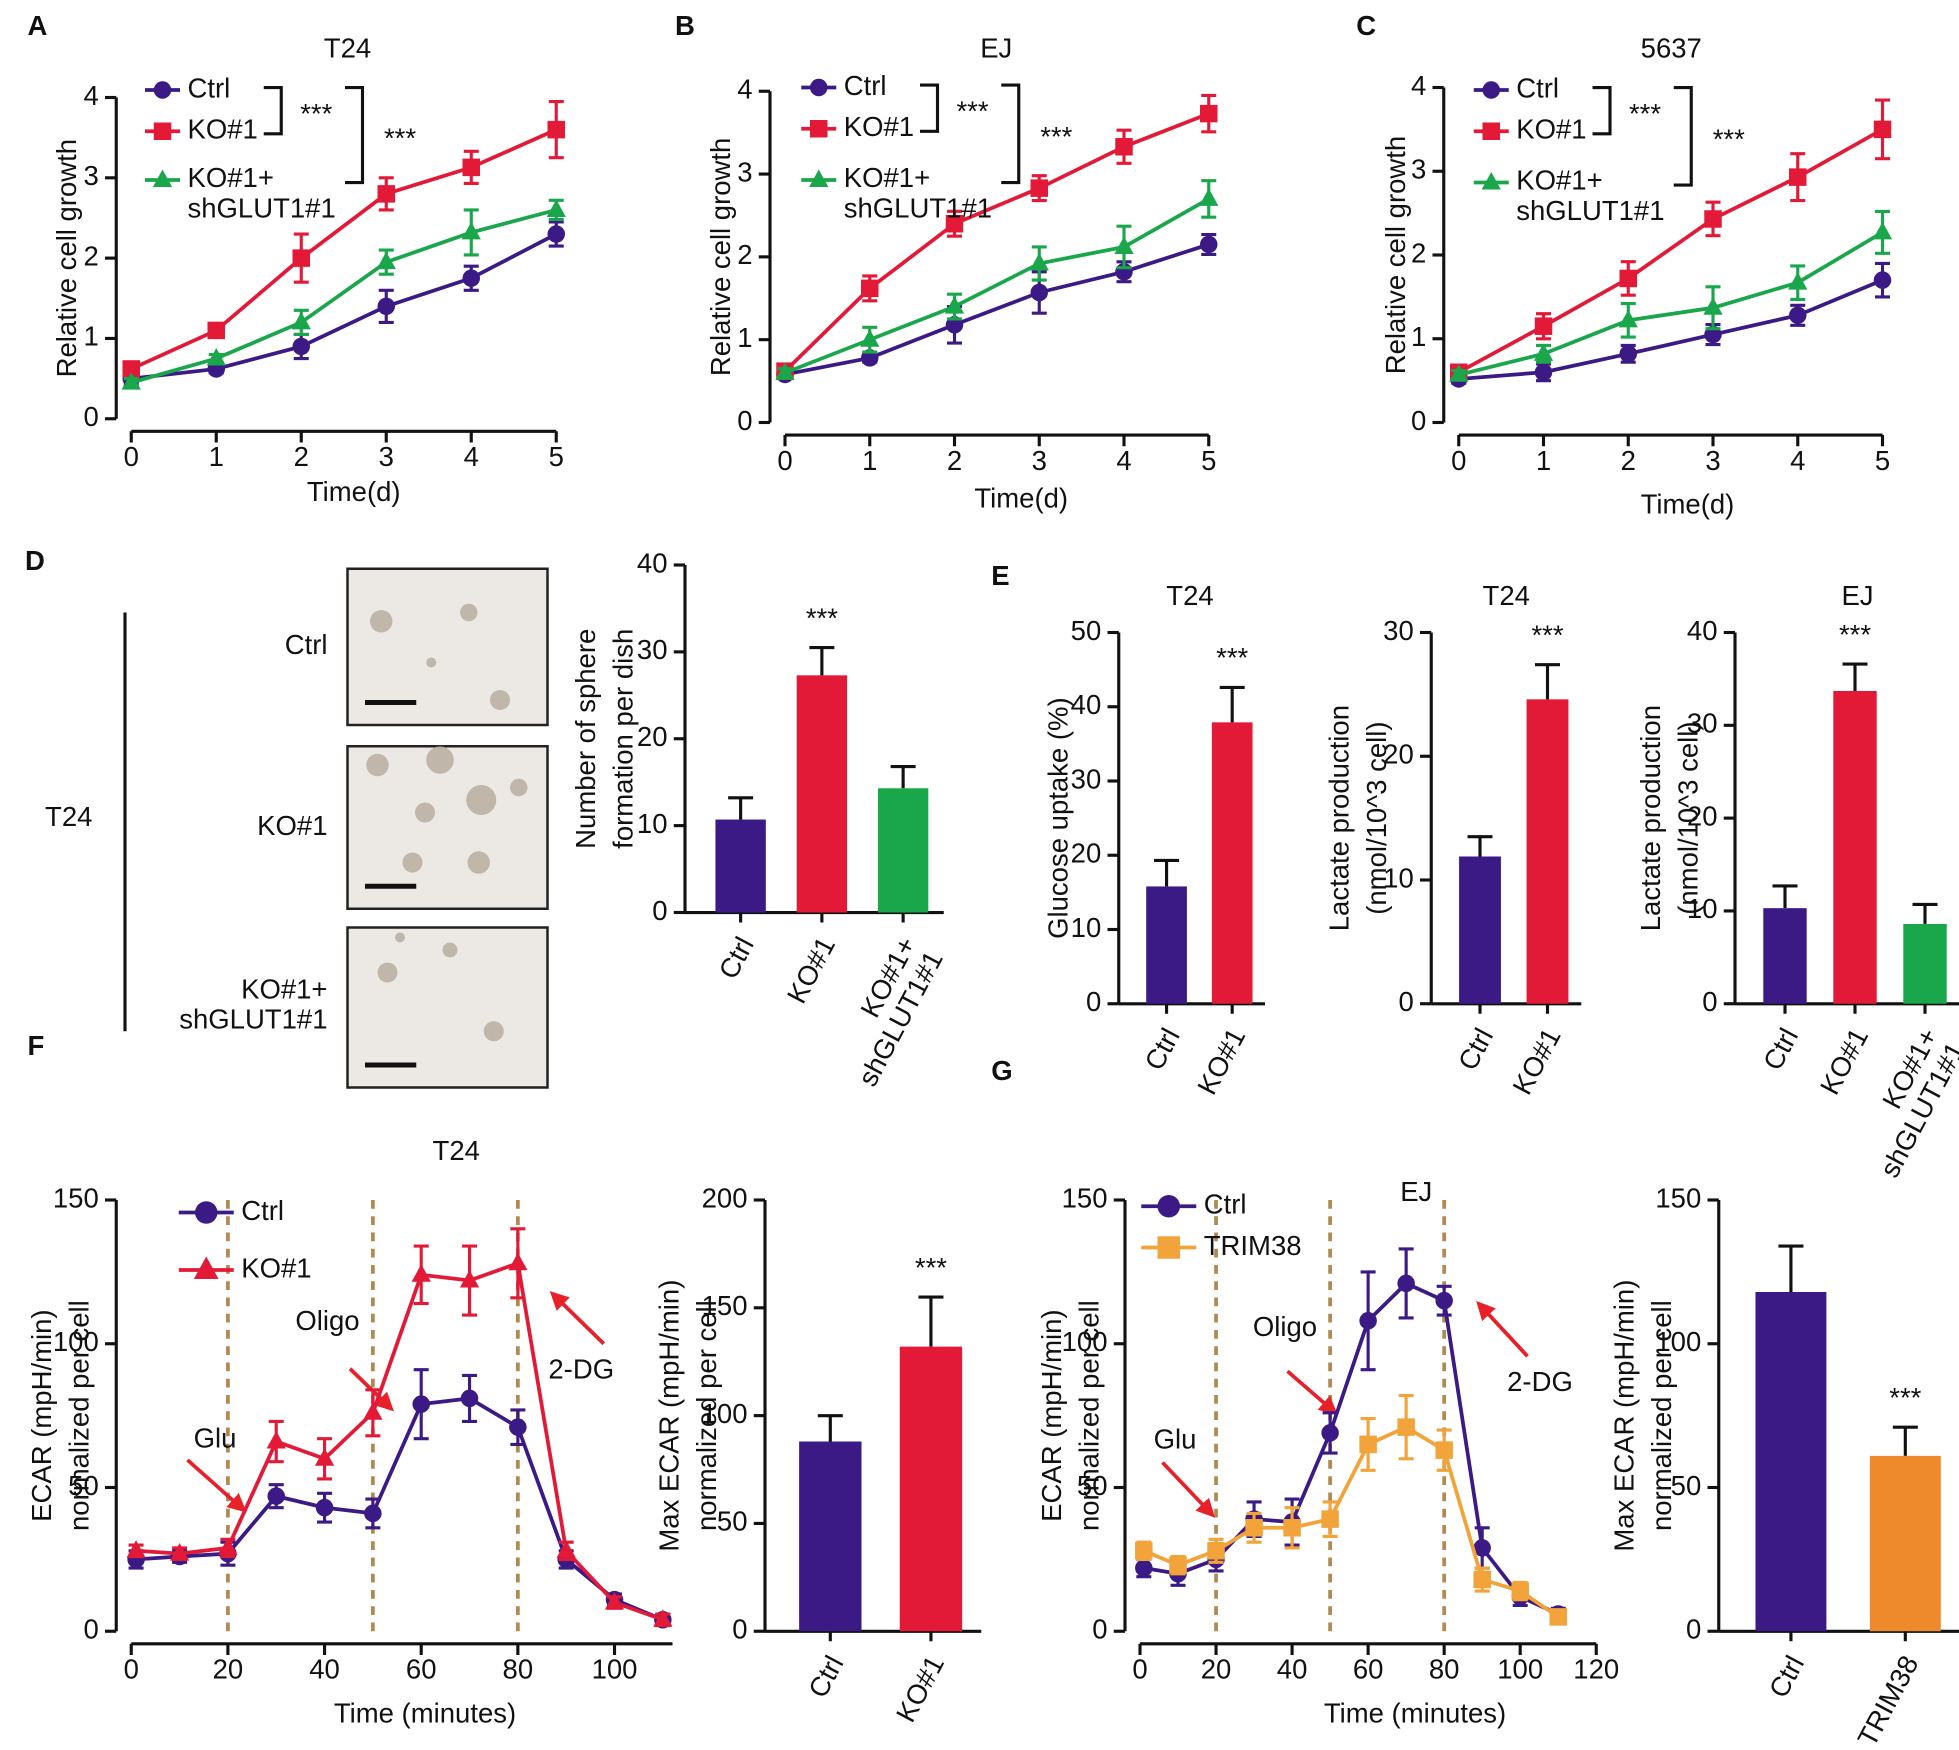  What do you see at coordinates (1688, 504) in the screenshot?
I see `x-axis-label: Time(d)` at bounding box center [1688, 504].